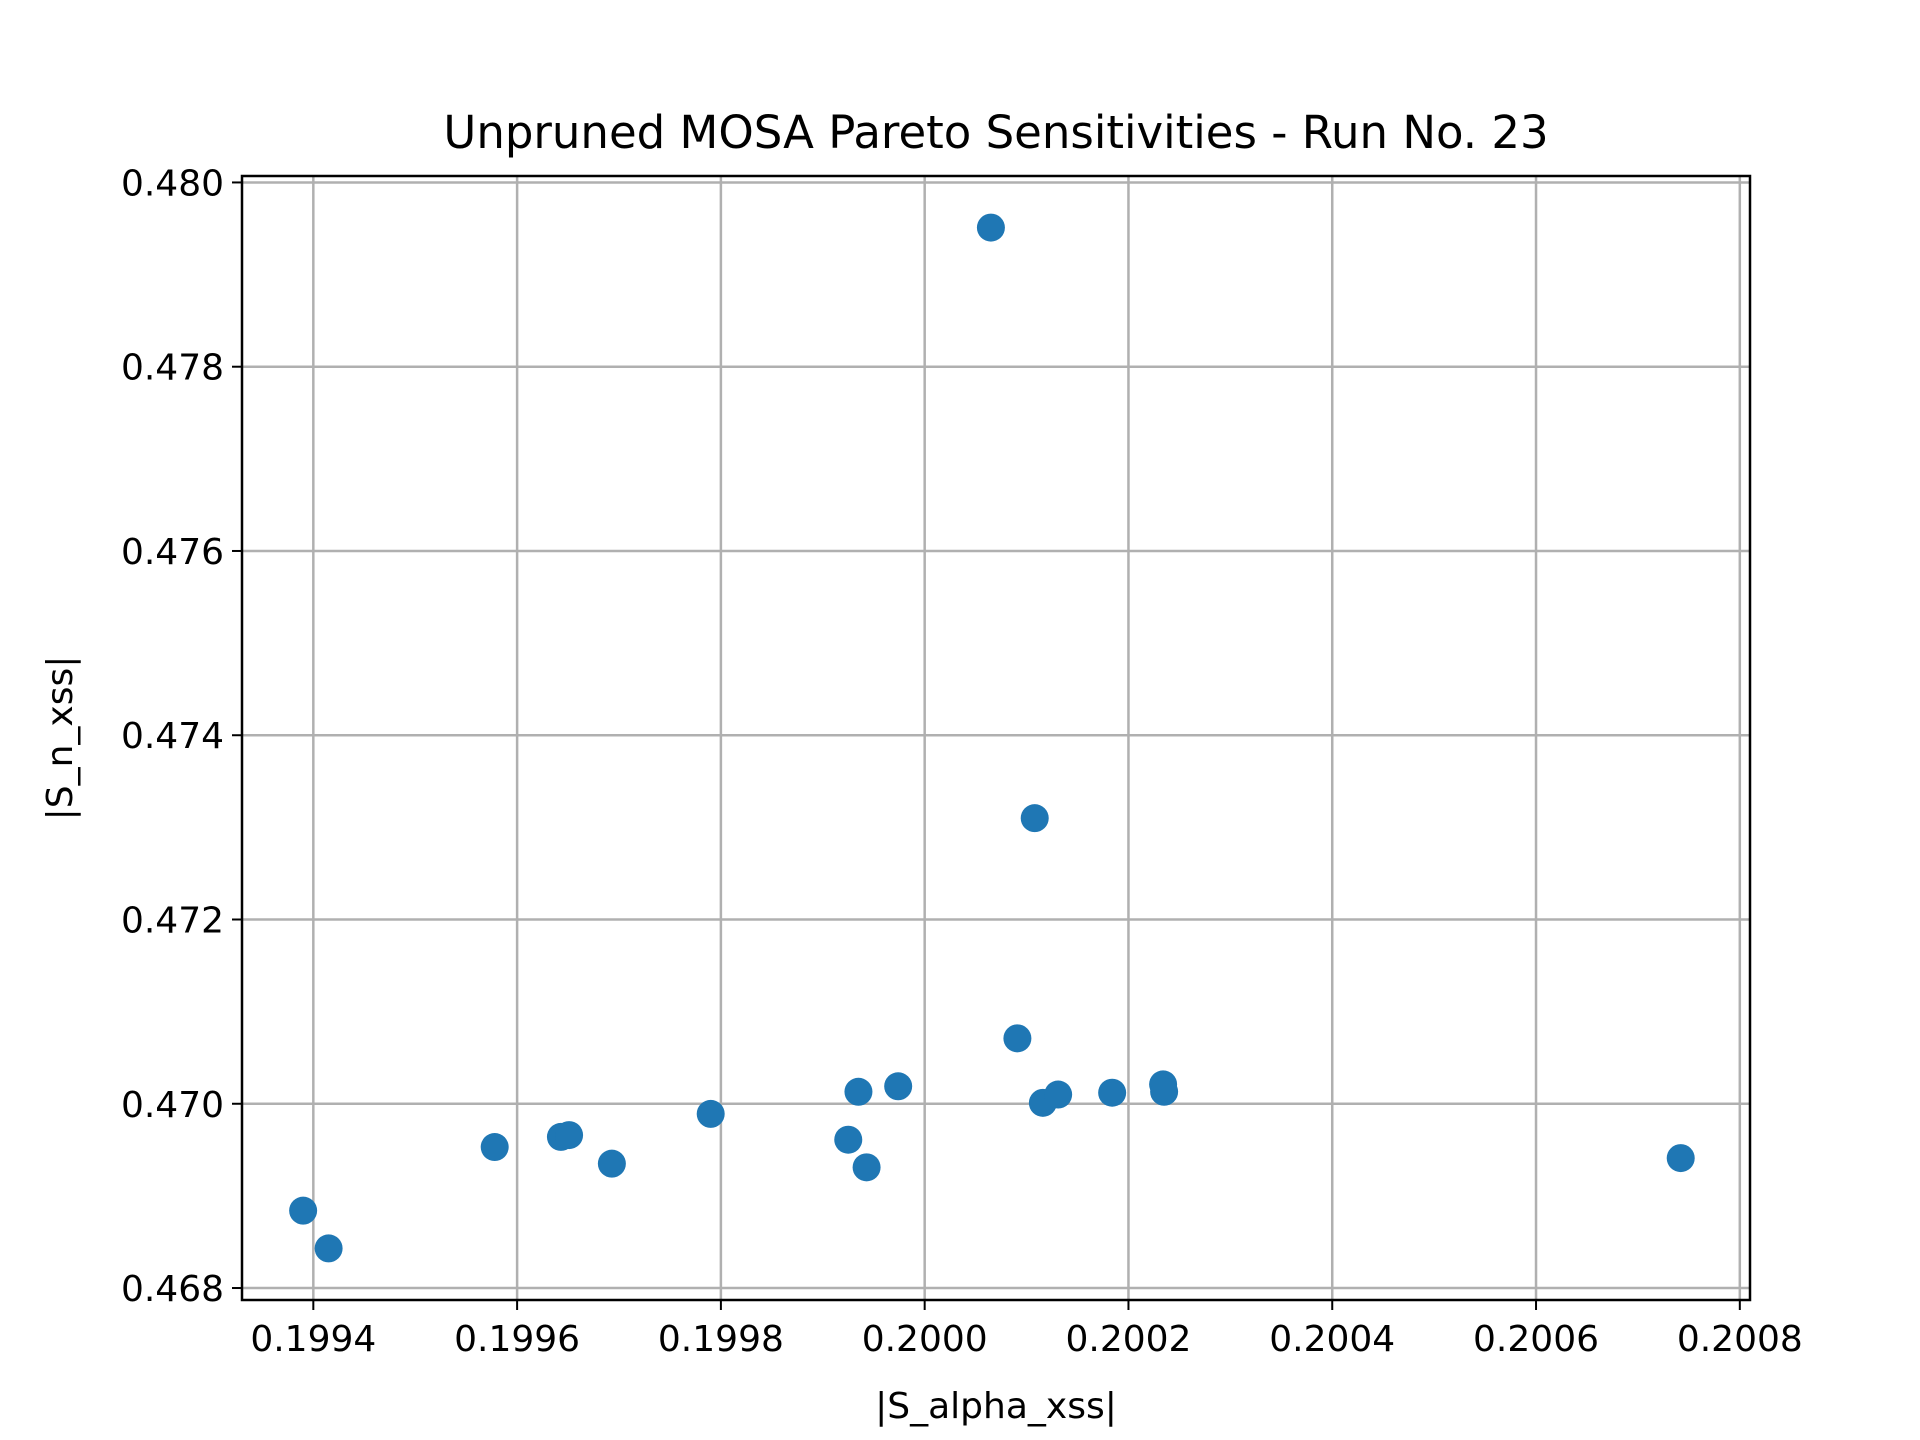  Describe the element at coordinates (996, 1406) in the screenshot. I see `x-axis-label: |S_alpha_xss|` at that location.